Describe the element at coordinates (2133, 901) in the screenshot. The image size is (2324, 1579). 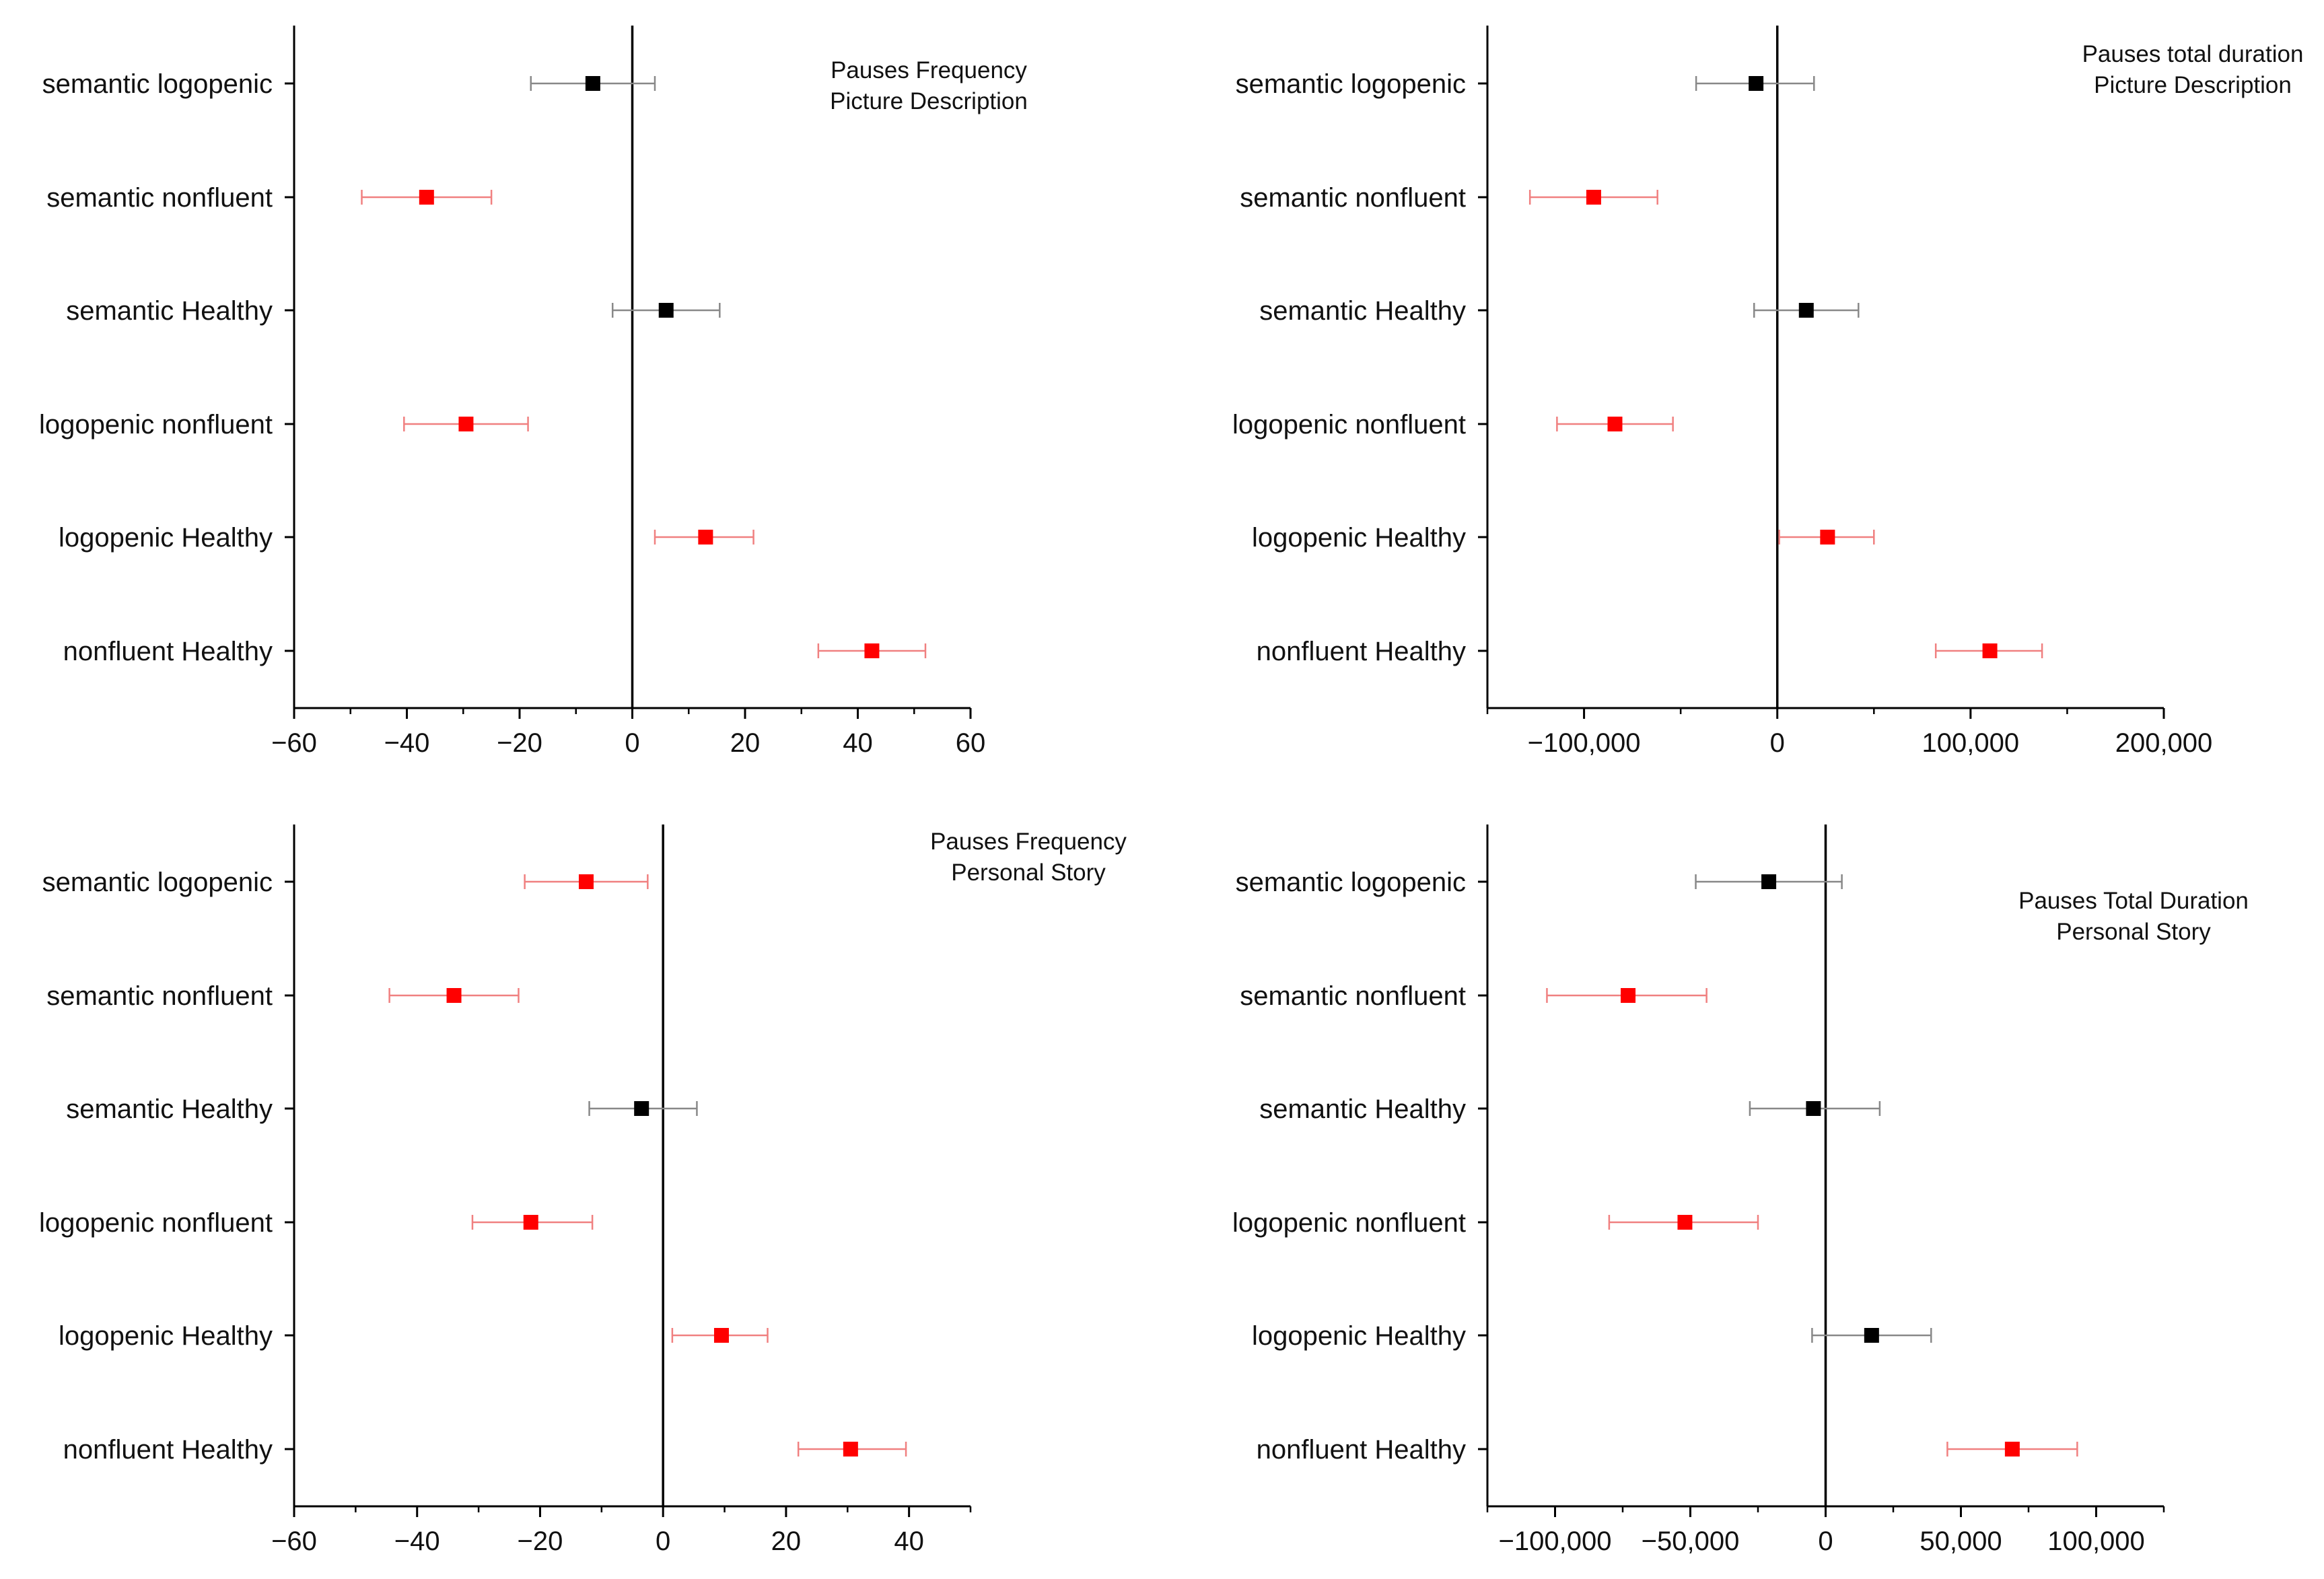
I see `chart-title-line: Pauses Total Duration` at that location.